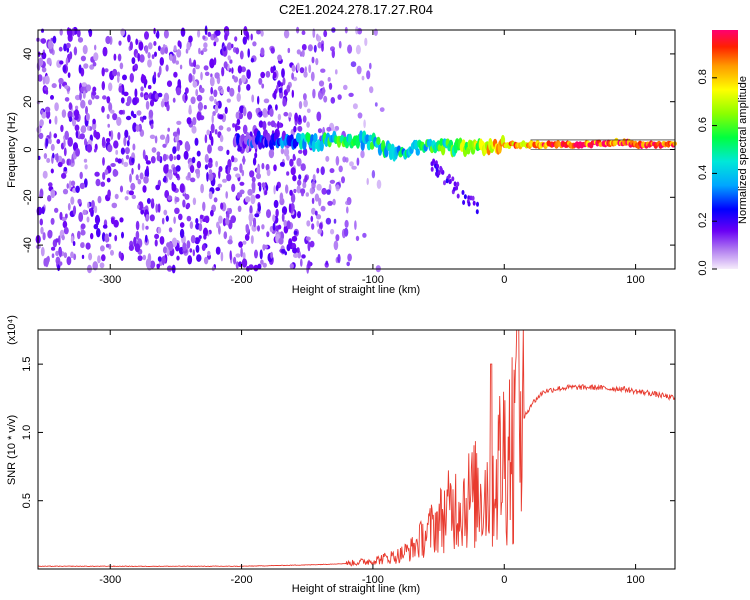  What do you see at coordinates (454, 172) in the screenshot?
I see `spectrogram-ridge` at bounding box center [454, 172].